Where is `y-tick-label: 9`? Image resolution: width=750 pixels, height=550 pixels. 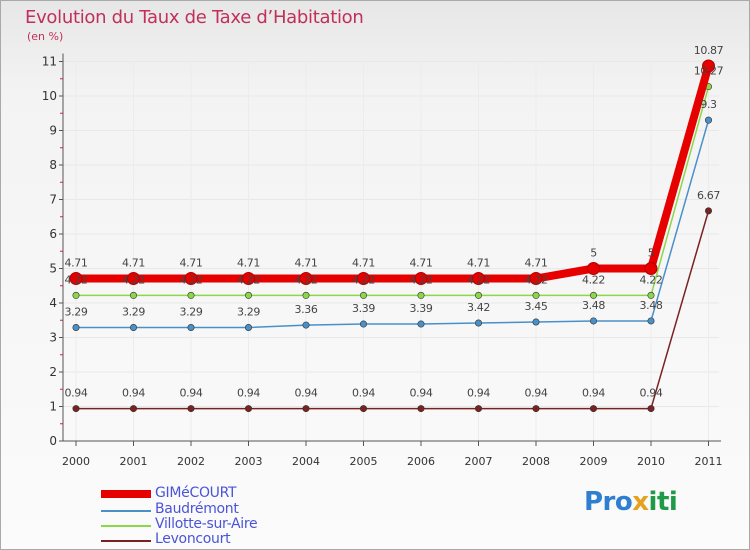
y-tick-label: 9 is located at coordinates (53, 131).